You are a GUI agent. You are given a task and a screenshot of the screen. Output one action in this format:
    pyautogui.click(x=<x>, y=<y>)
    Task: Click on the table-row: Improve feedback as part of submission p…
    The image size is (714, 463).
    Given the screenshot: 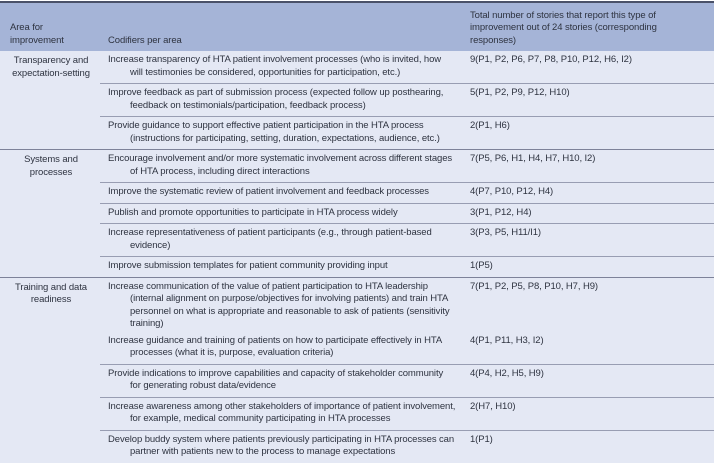 What is the action you would take?
    pyautogui.click(x=407, y=99)
    